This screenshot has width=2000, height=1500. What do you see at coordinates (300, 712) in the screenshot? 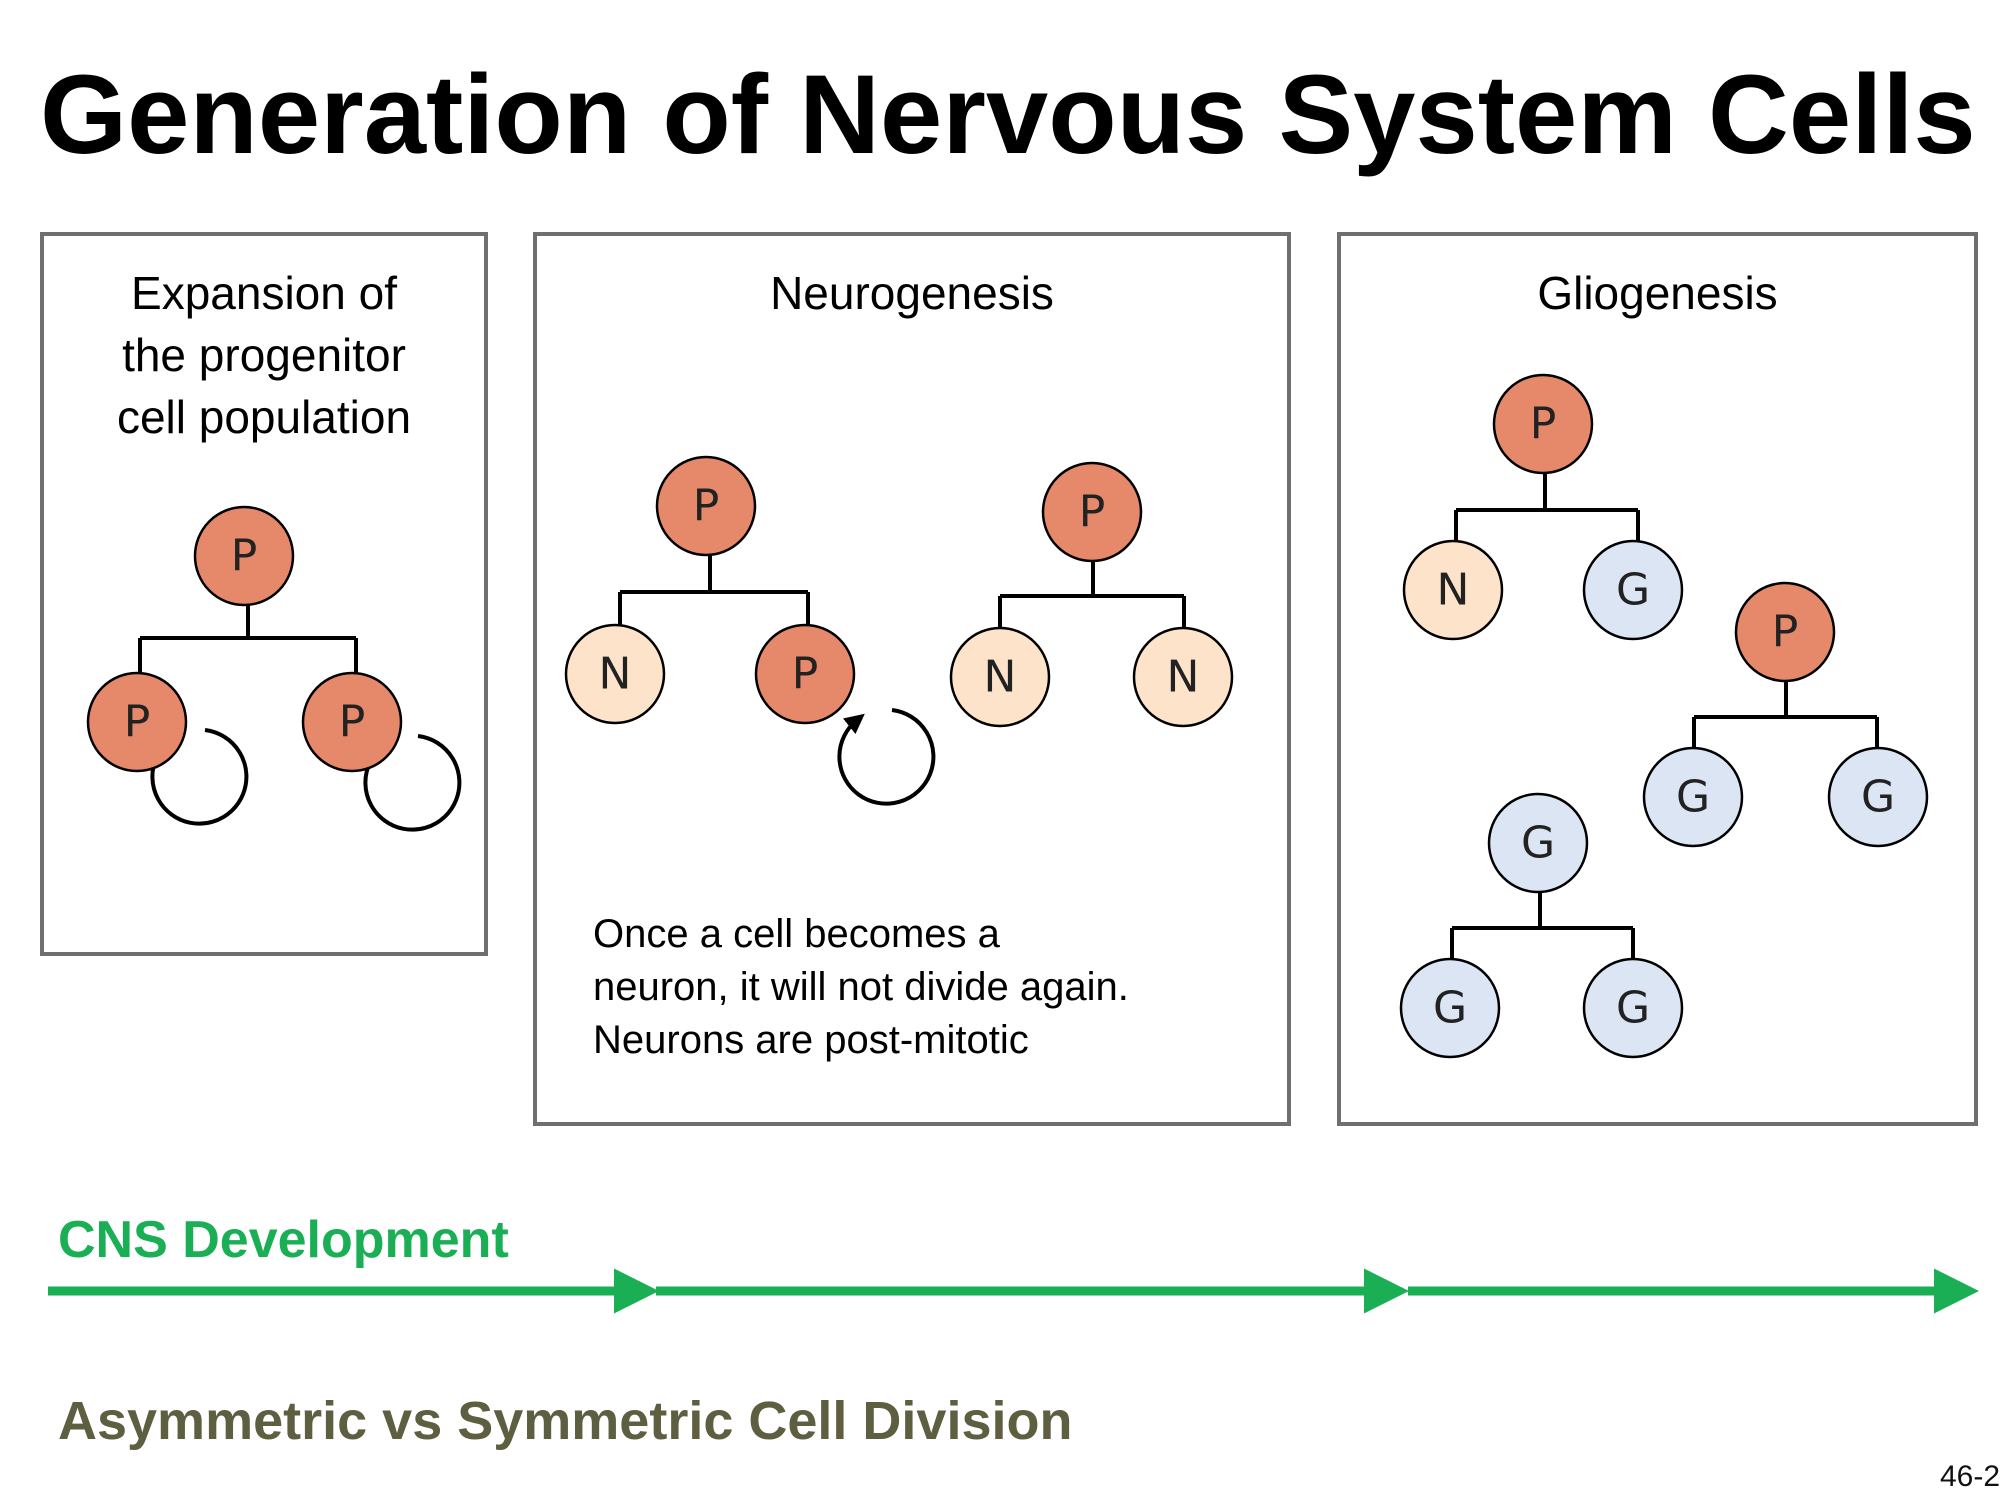
I see `expansion-lineage` at bounding box center [300, 712].